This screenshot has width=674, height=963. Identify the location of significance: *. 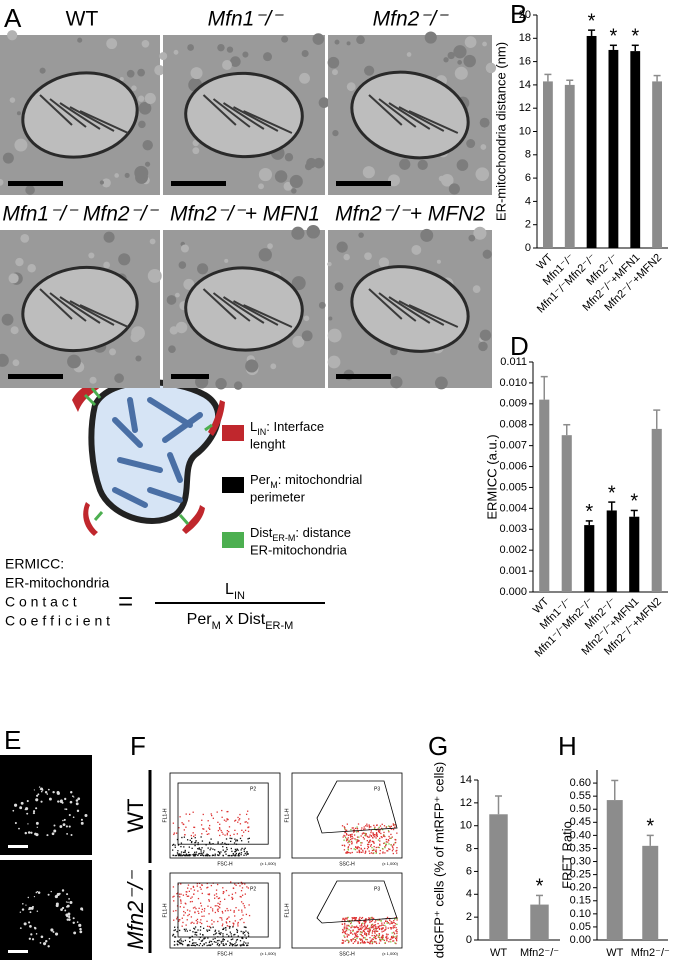
(592, 21).